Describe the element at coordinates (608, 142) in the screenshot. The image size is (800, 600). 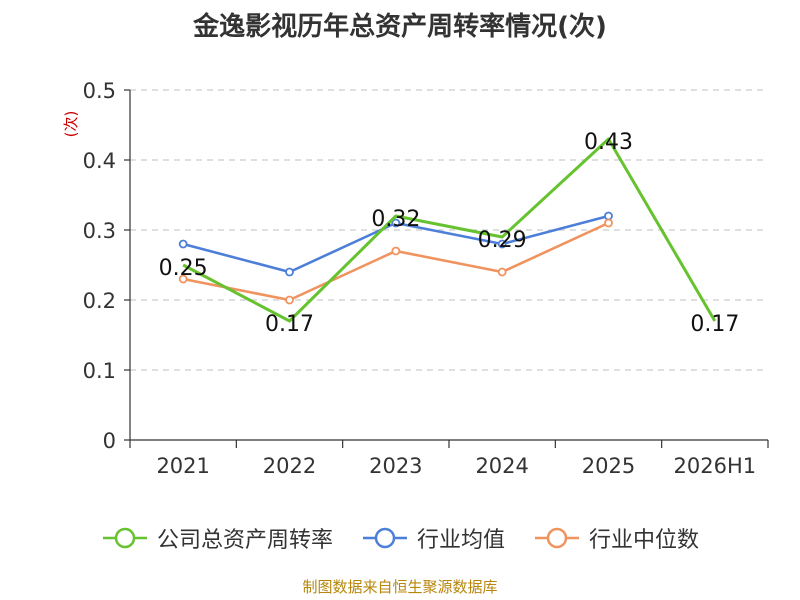
I see `data-label: 0.43` at that location.